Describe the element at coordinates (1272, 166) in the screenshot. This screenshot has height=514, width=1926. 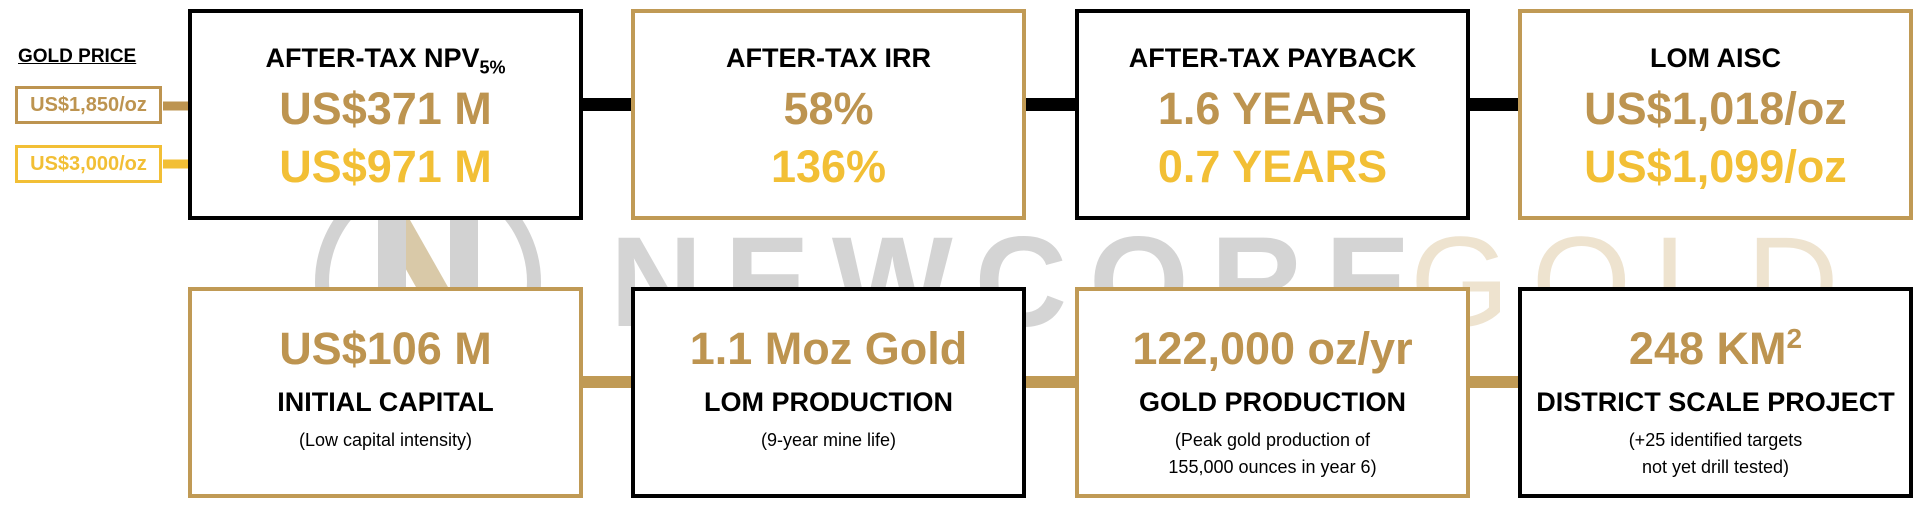
I see `metric-value: 0.7 YEARS` at that location.